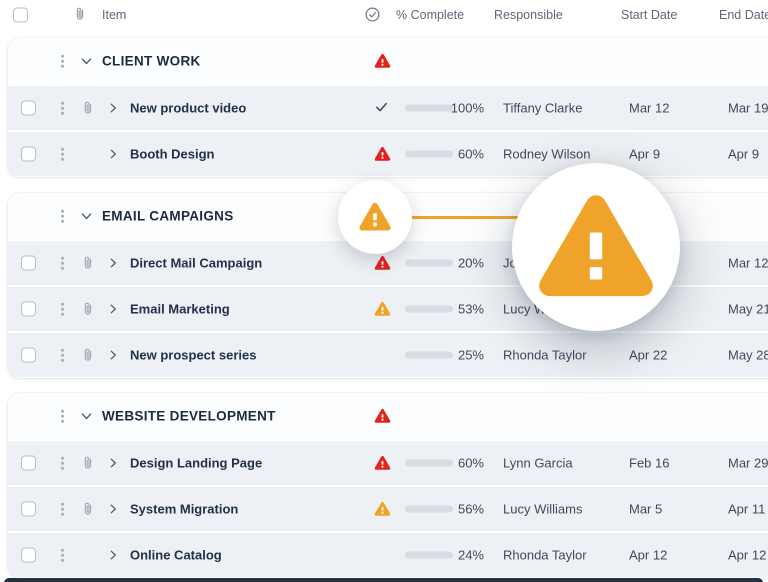  What do you see at coordinates (483, 217) in the screenshot?
I see `callout-connector-line` at bounding box center [483, 217].